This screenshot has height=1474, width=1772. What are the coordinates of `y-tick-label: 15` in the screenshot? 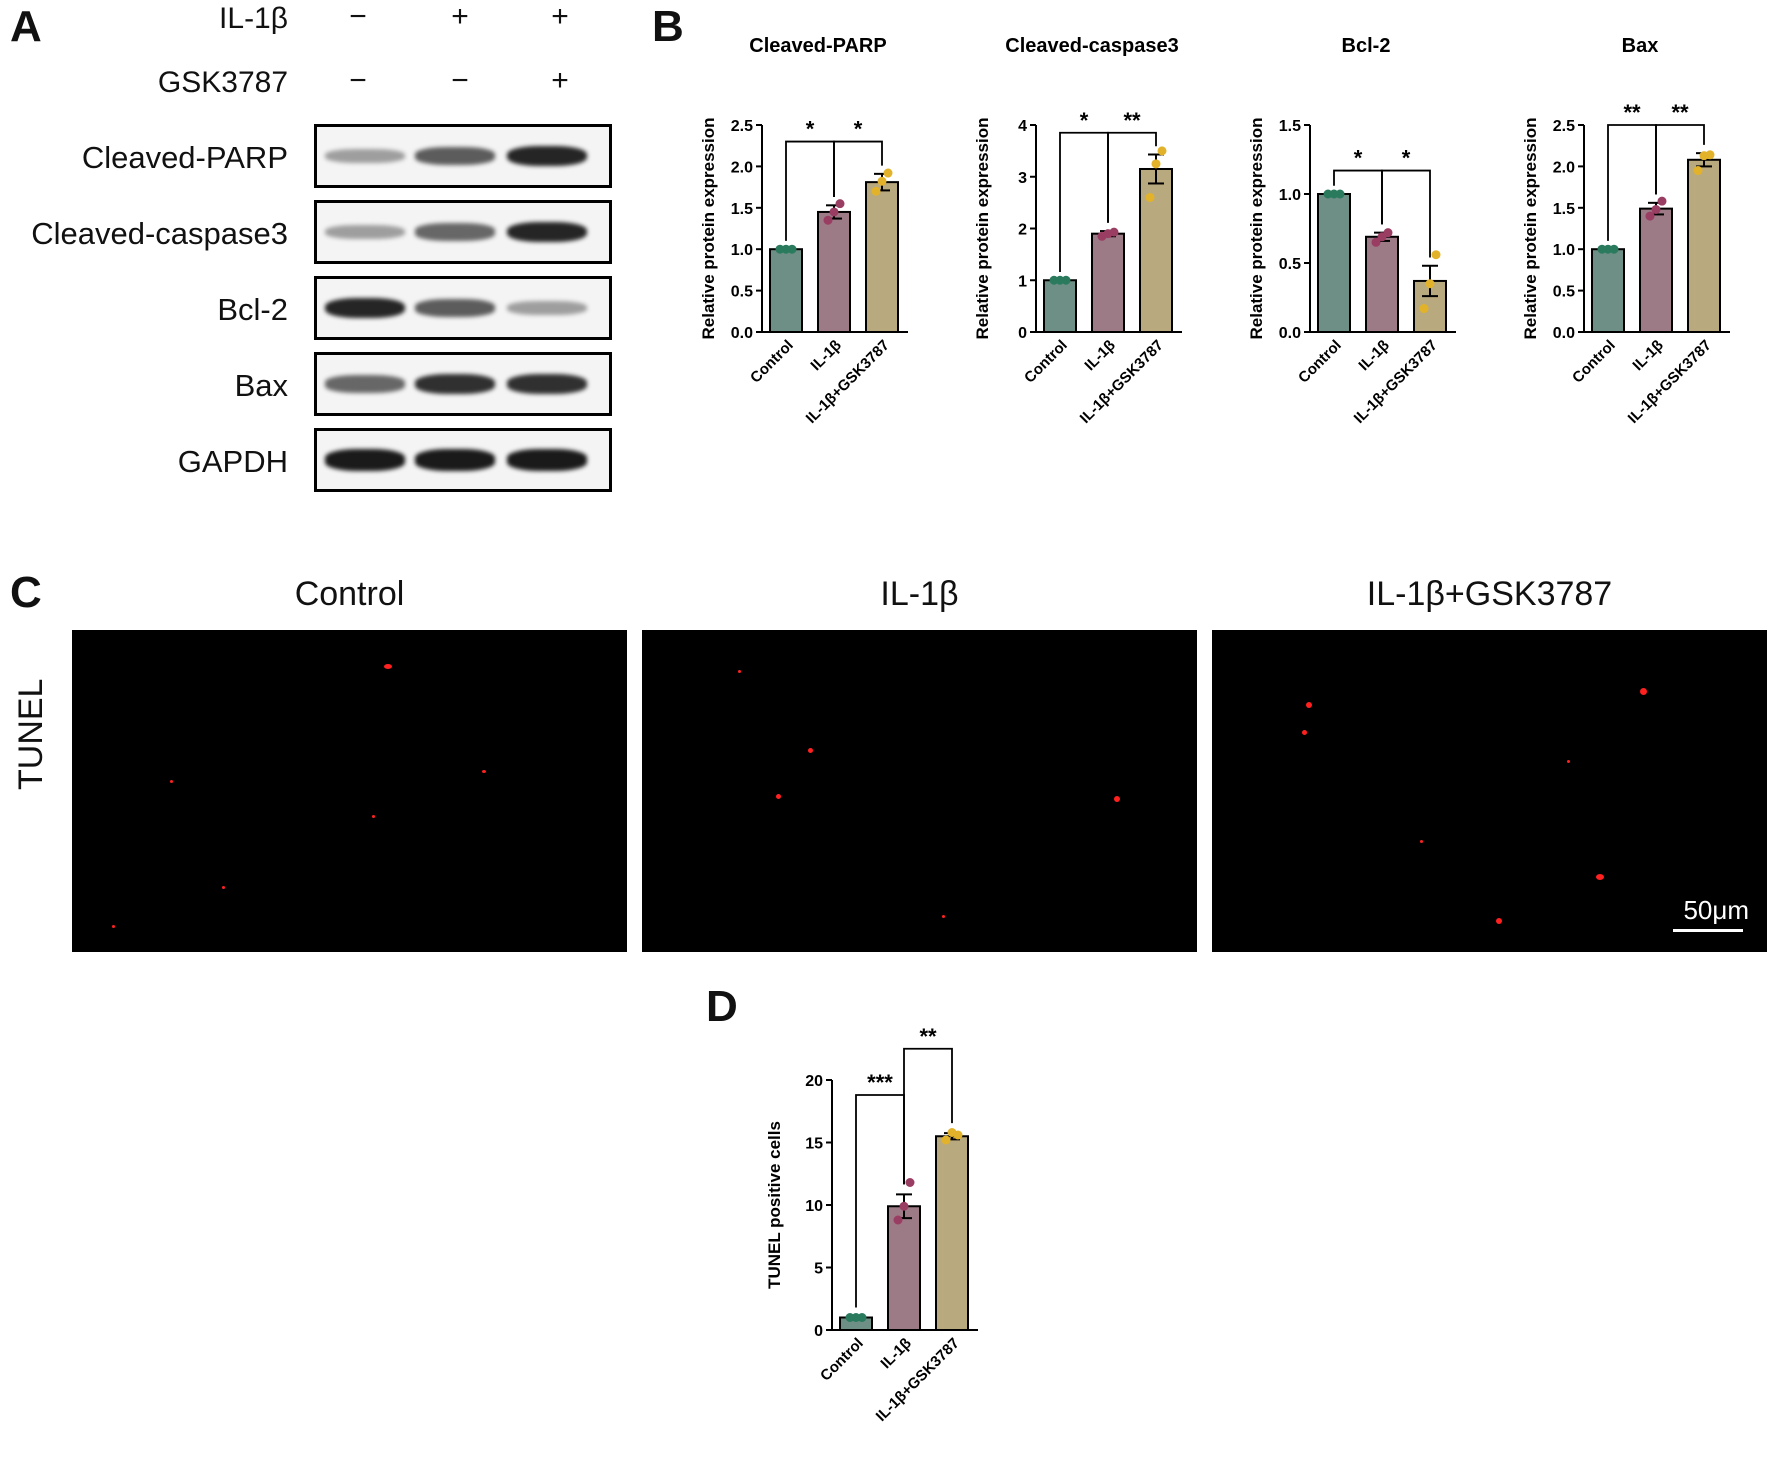 It's located at (814, 1144).